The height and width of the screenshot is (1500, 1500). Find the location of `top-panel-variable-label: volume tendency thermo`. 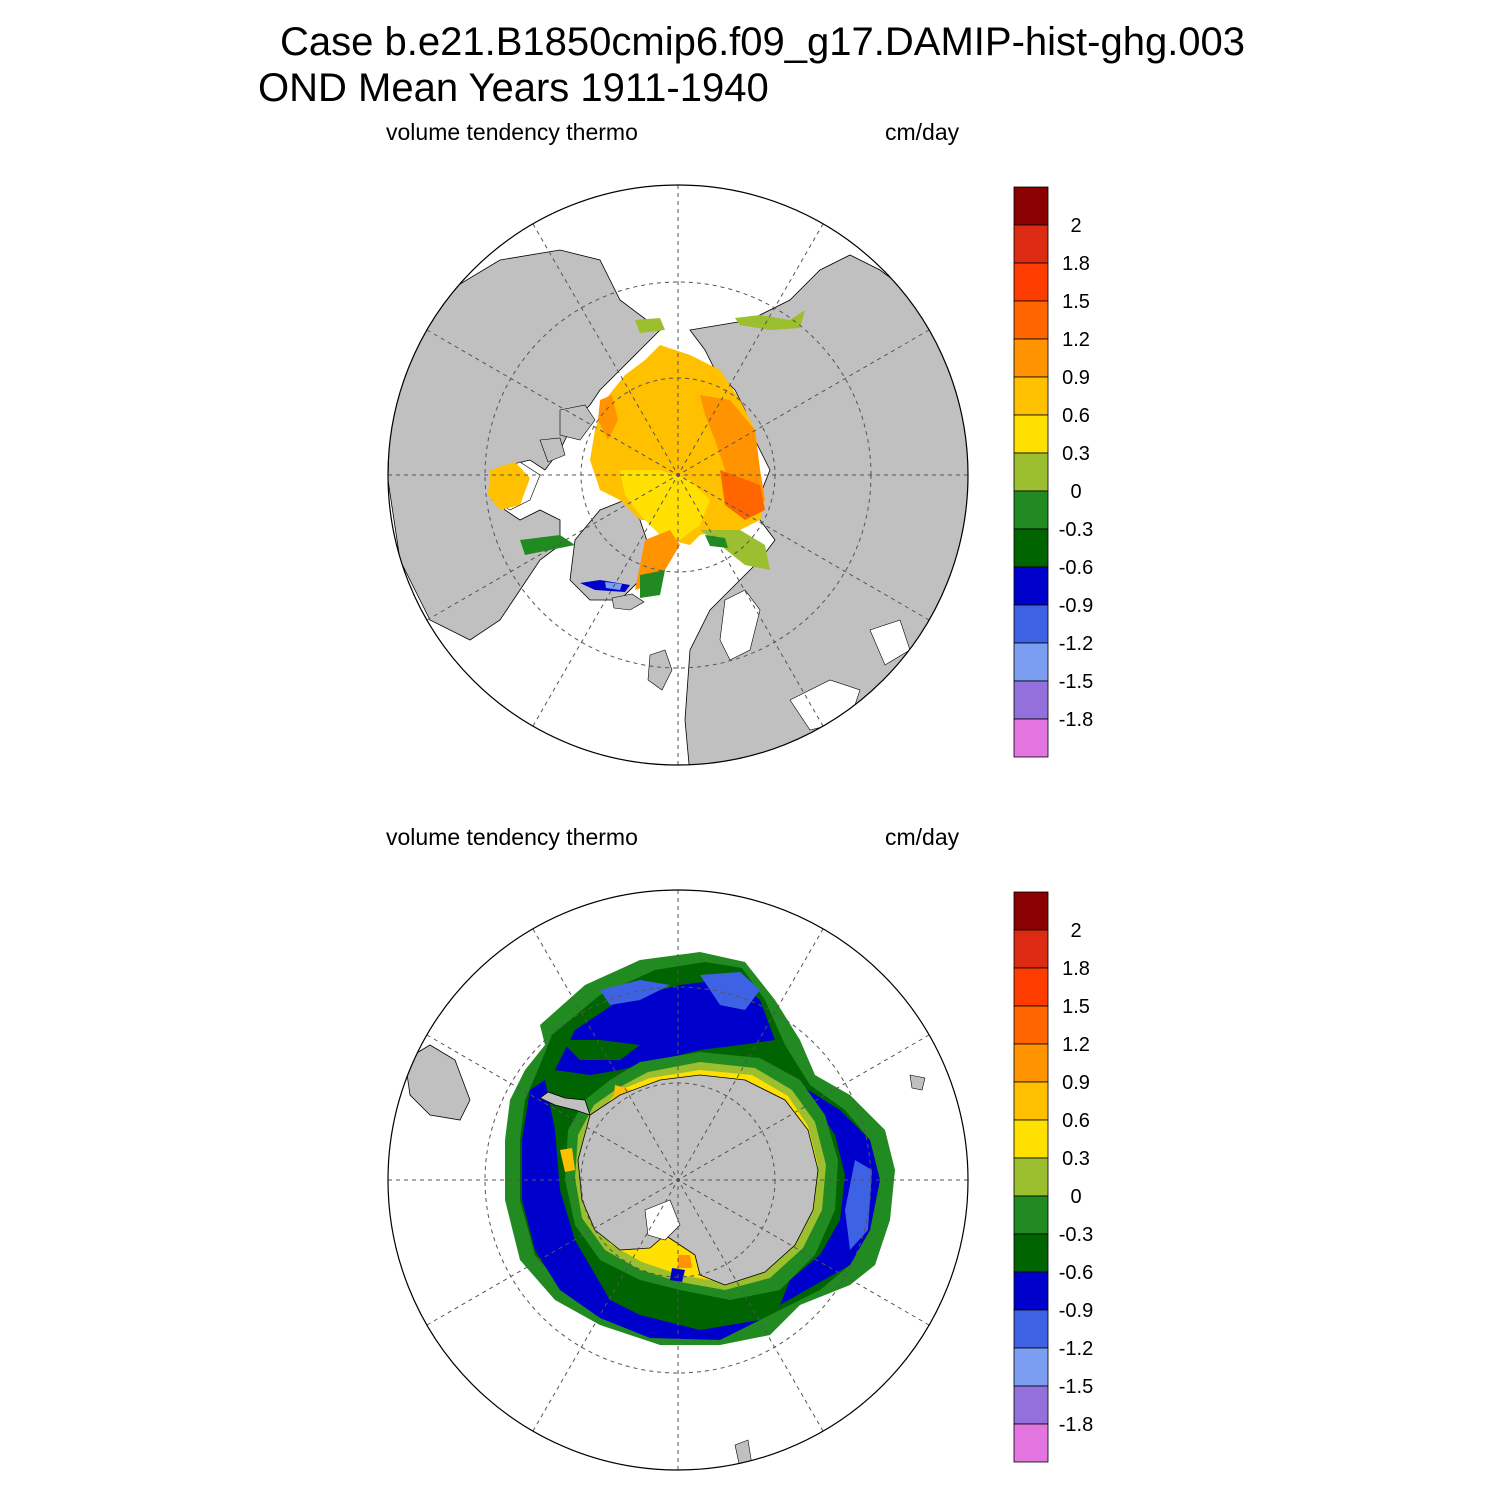

top-panel-variable-label: volume tendency thermo is located at coordinates (512, 132).